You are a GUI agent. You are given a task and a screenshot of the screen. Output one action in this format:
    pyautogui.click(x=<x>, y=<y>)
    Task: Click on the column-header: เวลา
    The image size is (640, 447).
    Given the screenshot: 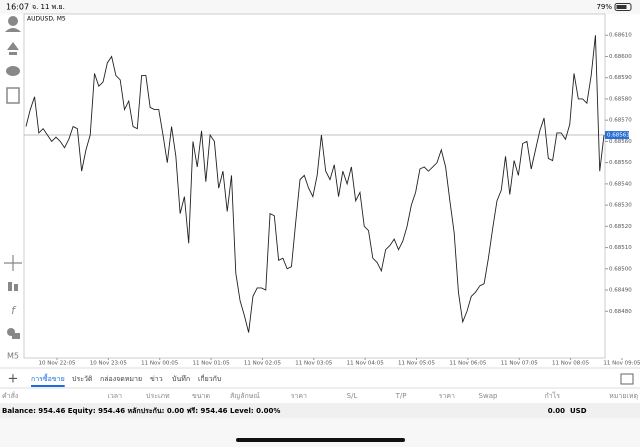 What is the action you would take?
    pyautogui.click(x=114, y=396)
    